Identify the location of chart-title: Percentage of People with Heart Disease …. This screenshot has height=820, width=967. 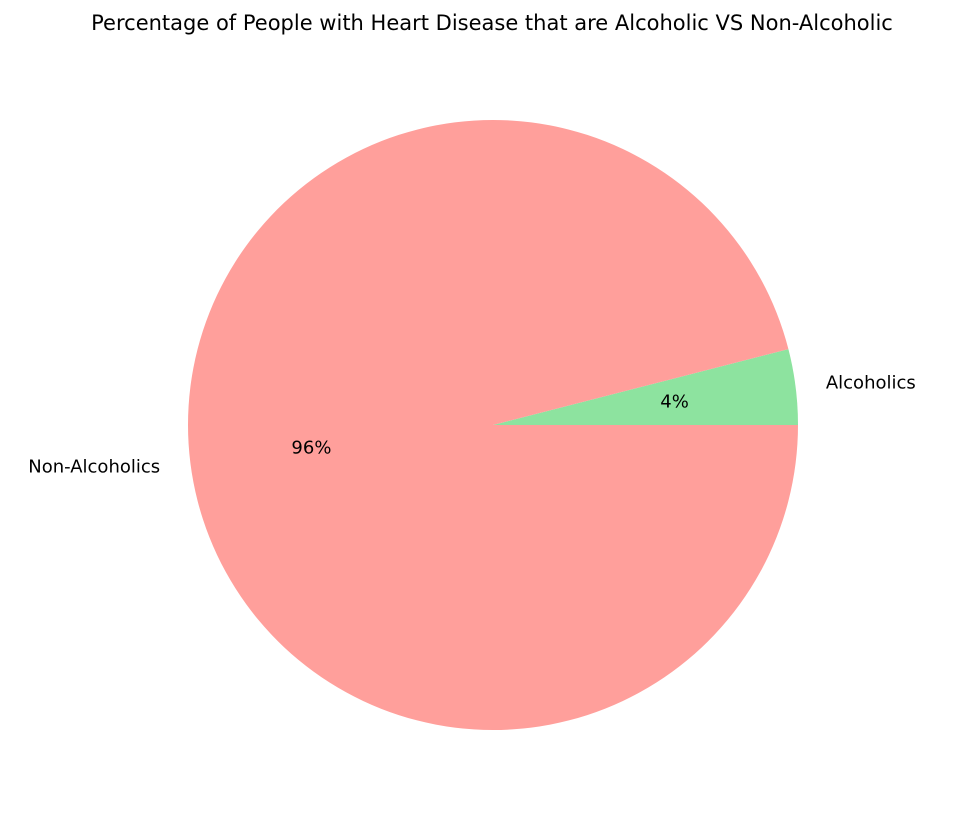
(492, 23).